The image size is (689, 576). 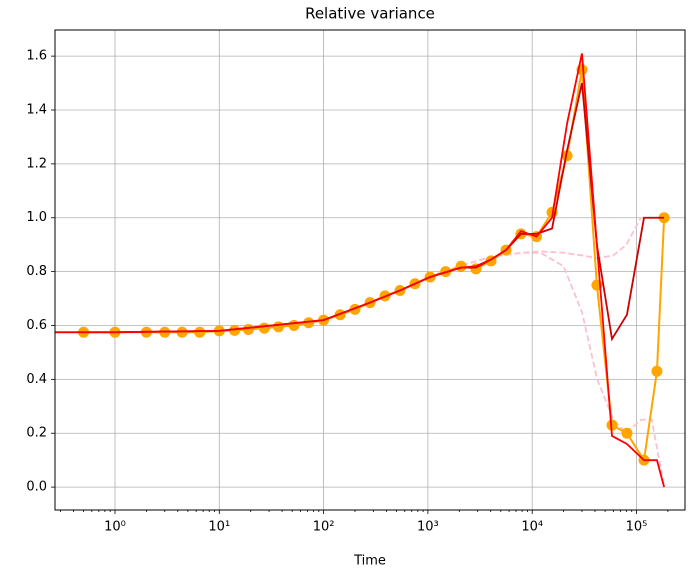 What do you see at coordinates (36, 217) in the screenshot?
I see `y-tick-label: 1.0` at bounding box center [36, 217].